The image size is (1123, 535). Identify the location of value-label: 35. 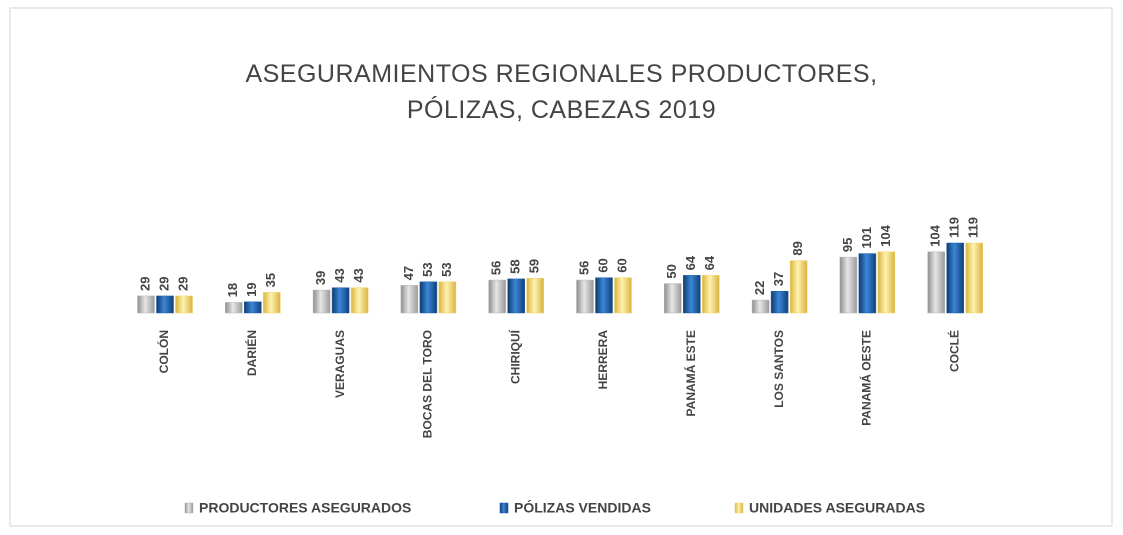
(270, 280).